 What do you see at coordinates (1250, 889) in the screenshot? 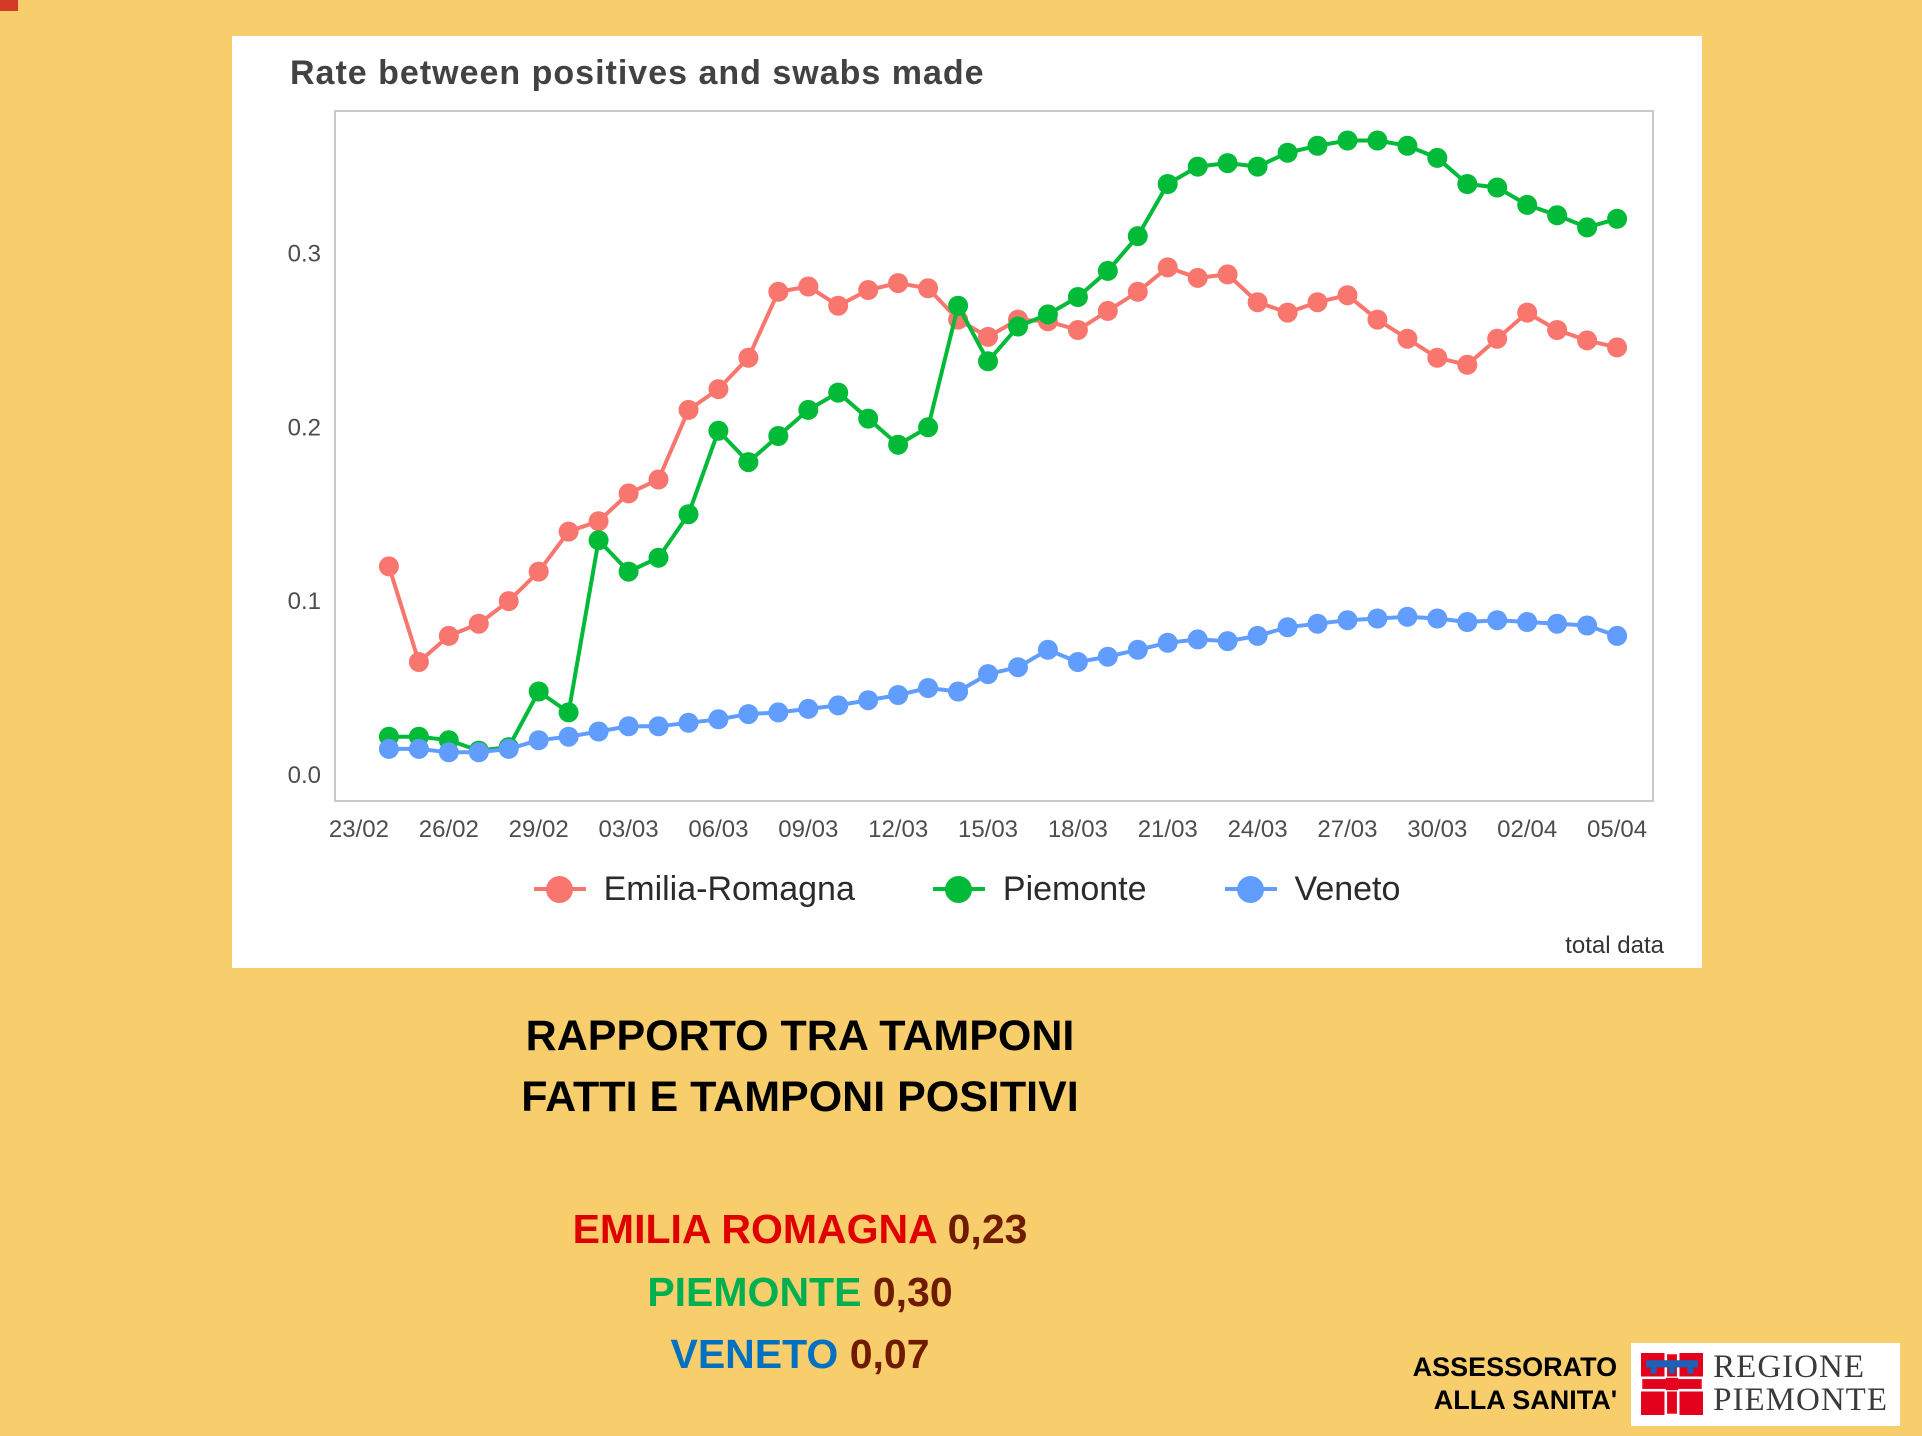
I see `legend-key-veneto-icon` at bounding box center [1250, 889].